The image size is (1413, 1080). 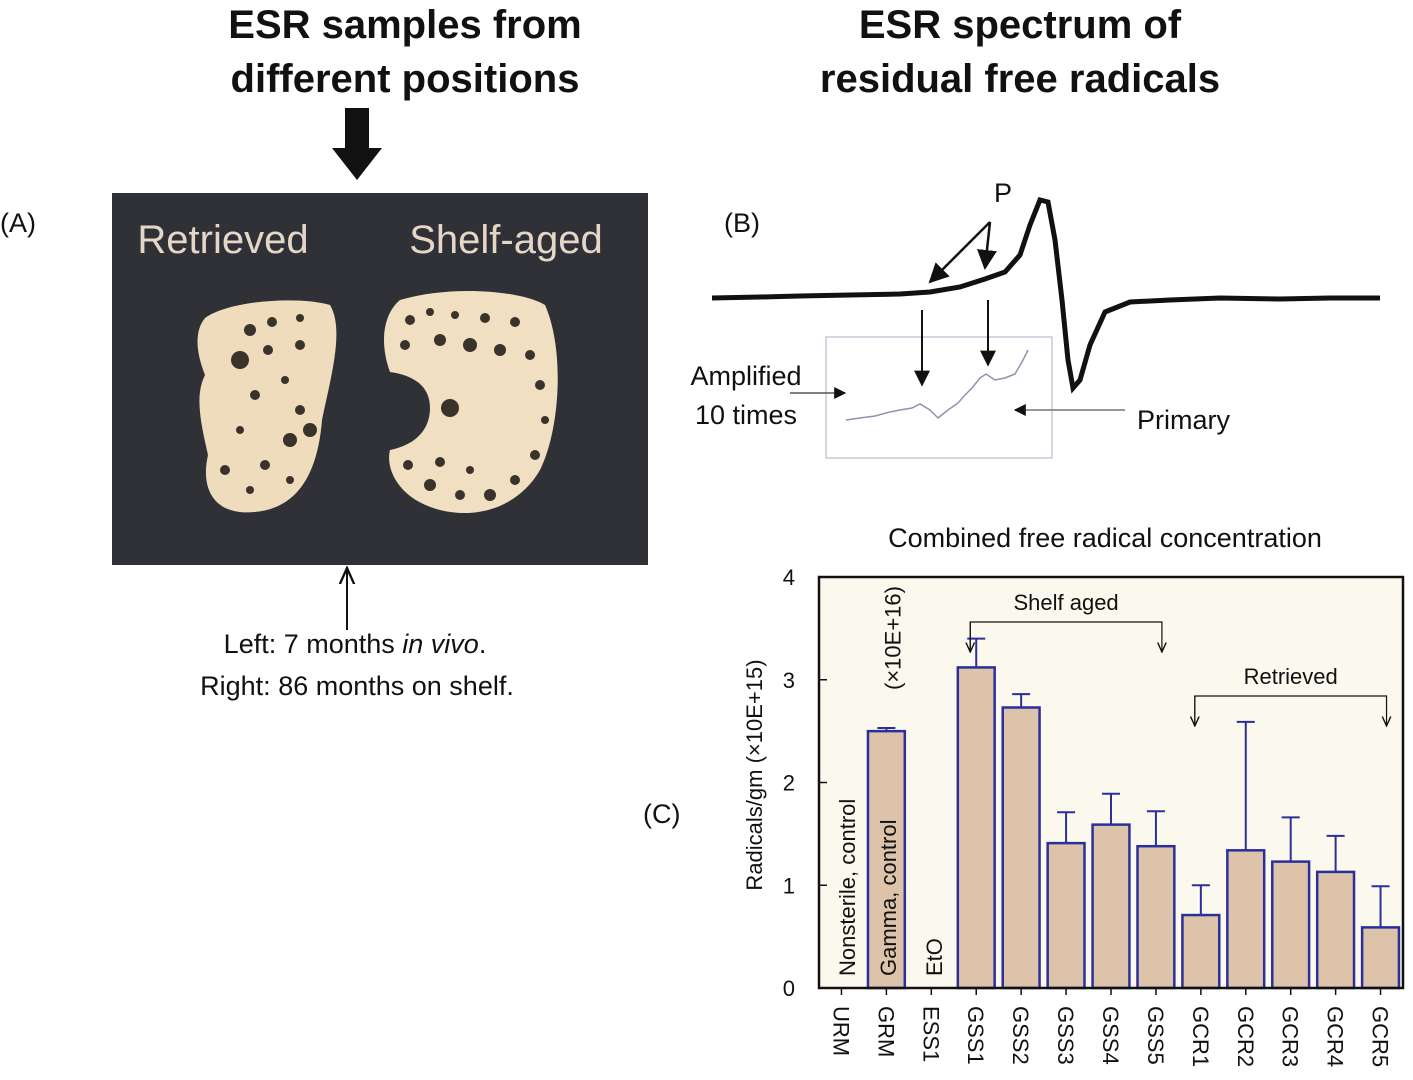 I want to click on x-tick-label: GCR1, so click(x=1200, y=1036).